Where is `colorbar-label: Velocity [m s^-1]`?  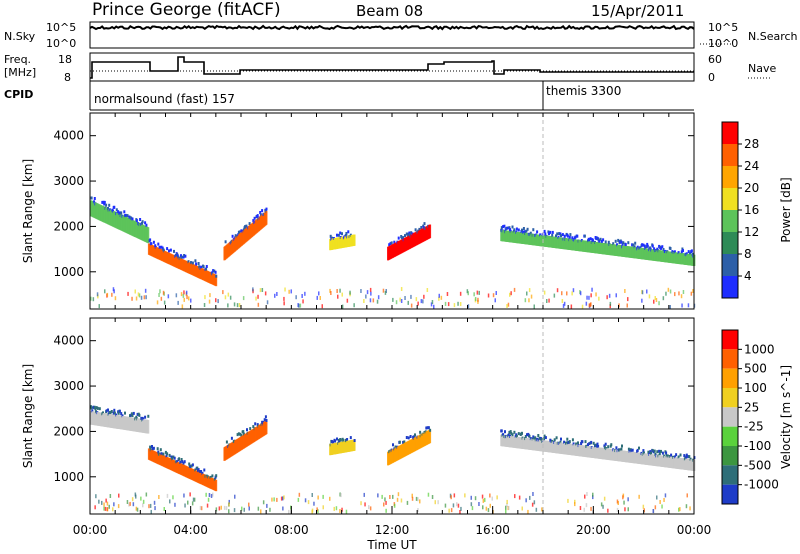 colorbar-label: Velocity [m s^-1] is located at coordinates (786, 417).